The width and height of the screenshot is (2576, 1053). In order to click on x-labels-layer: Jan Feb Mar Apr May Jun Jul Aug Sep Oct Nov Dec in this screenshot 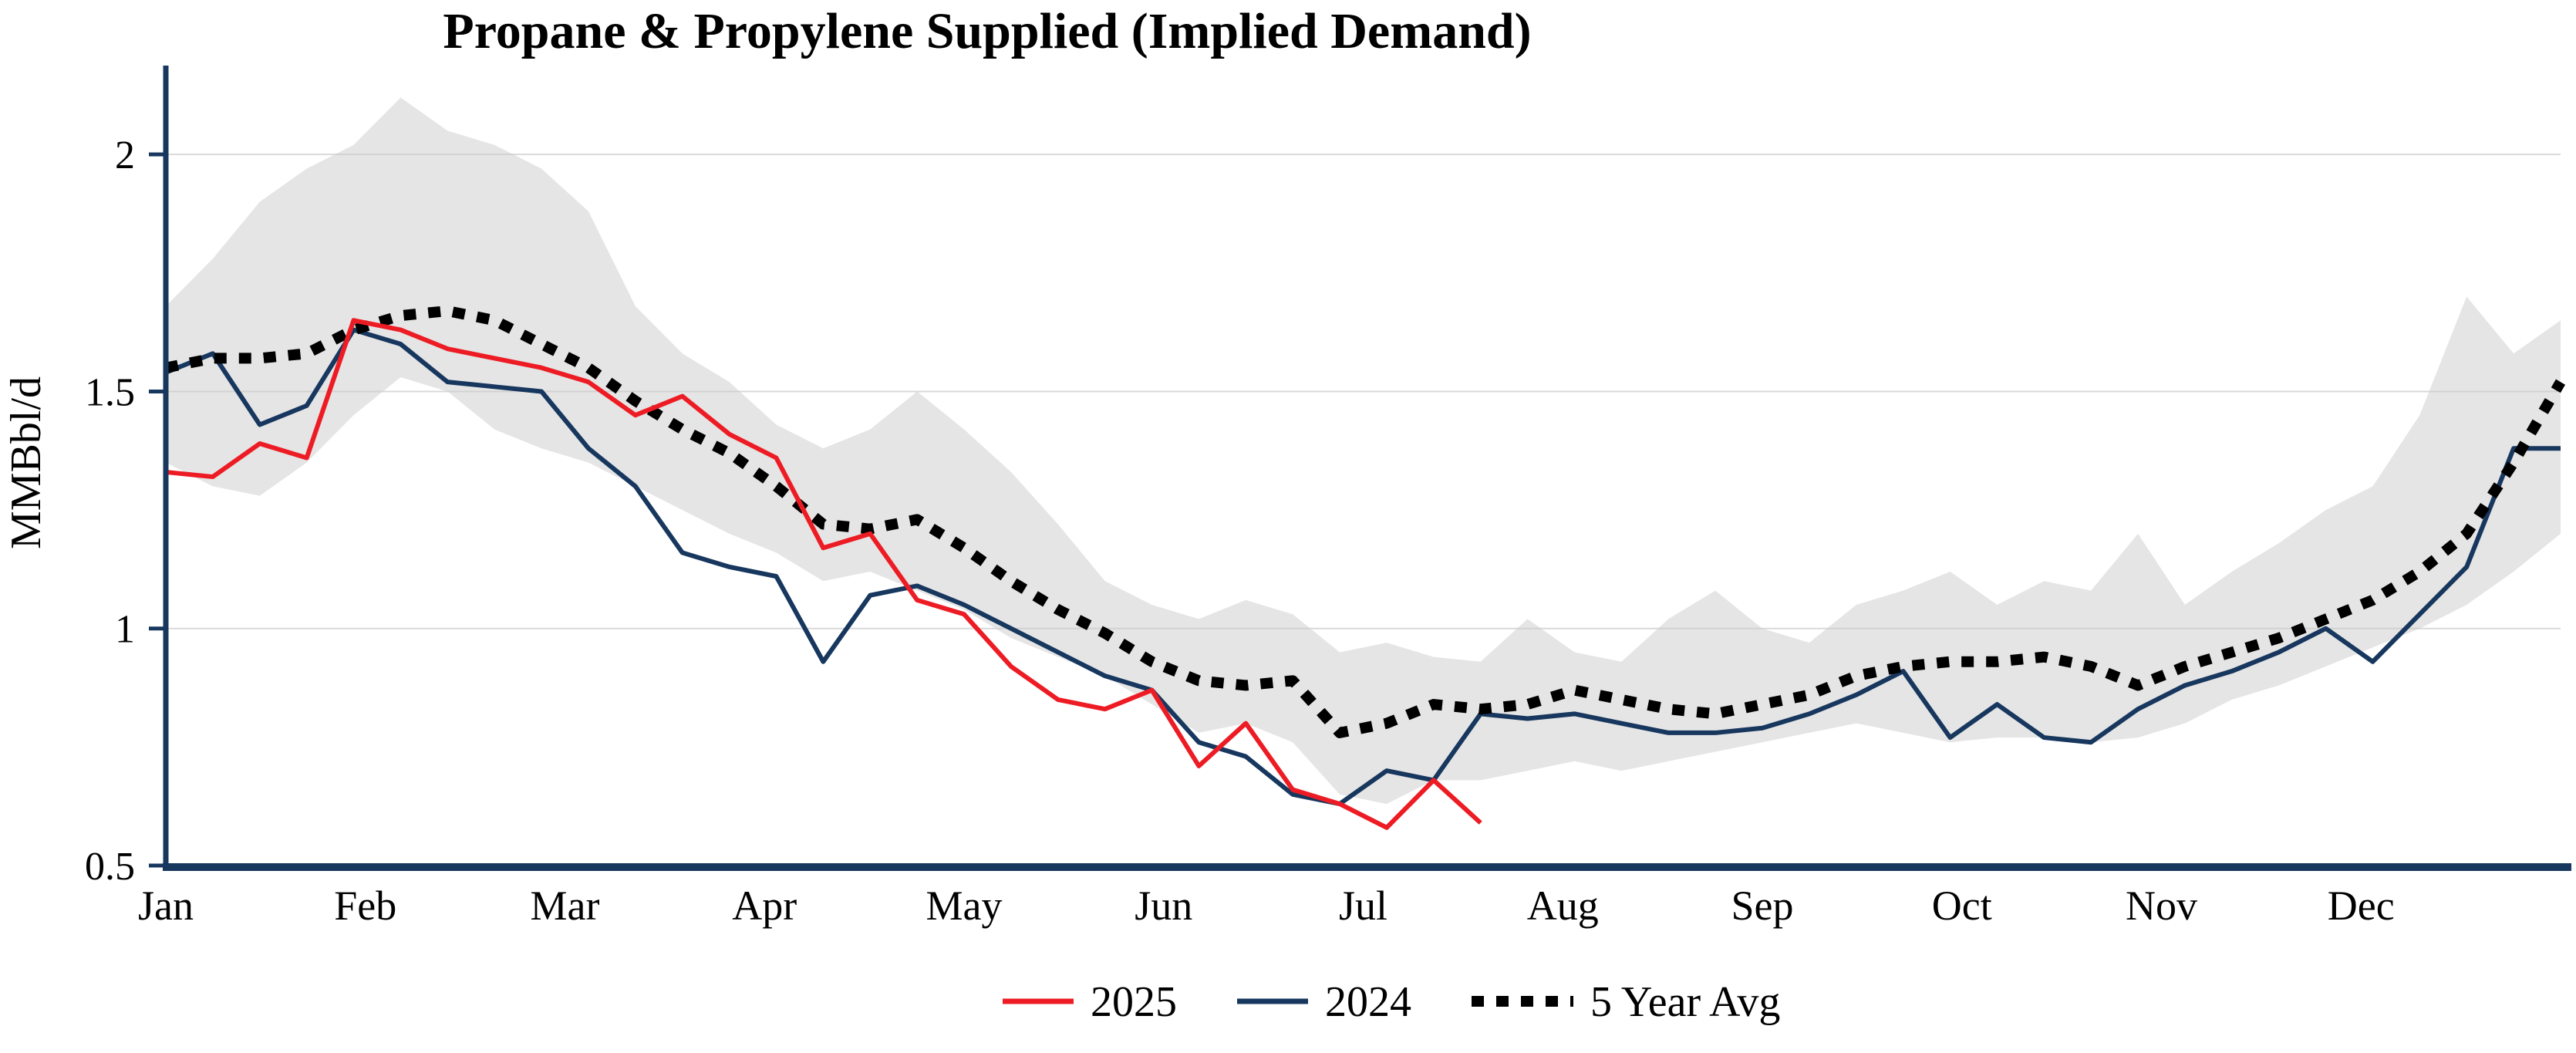, I will do `click(1266, 906)`.